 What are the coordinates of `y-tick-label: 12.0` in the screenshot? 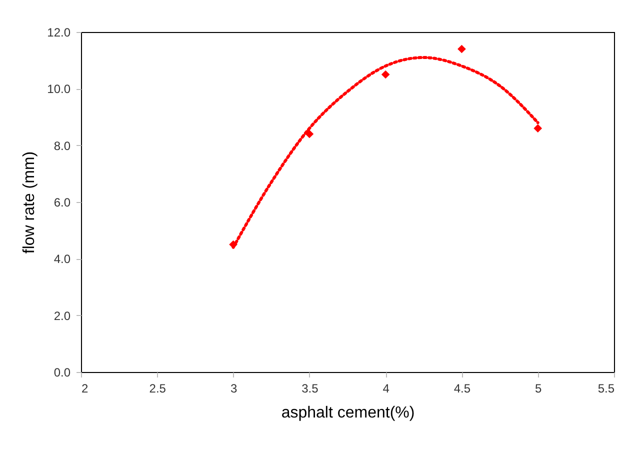 It's located at (59, 33).